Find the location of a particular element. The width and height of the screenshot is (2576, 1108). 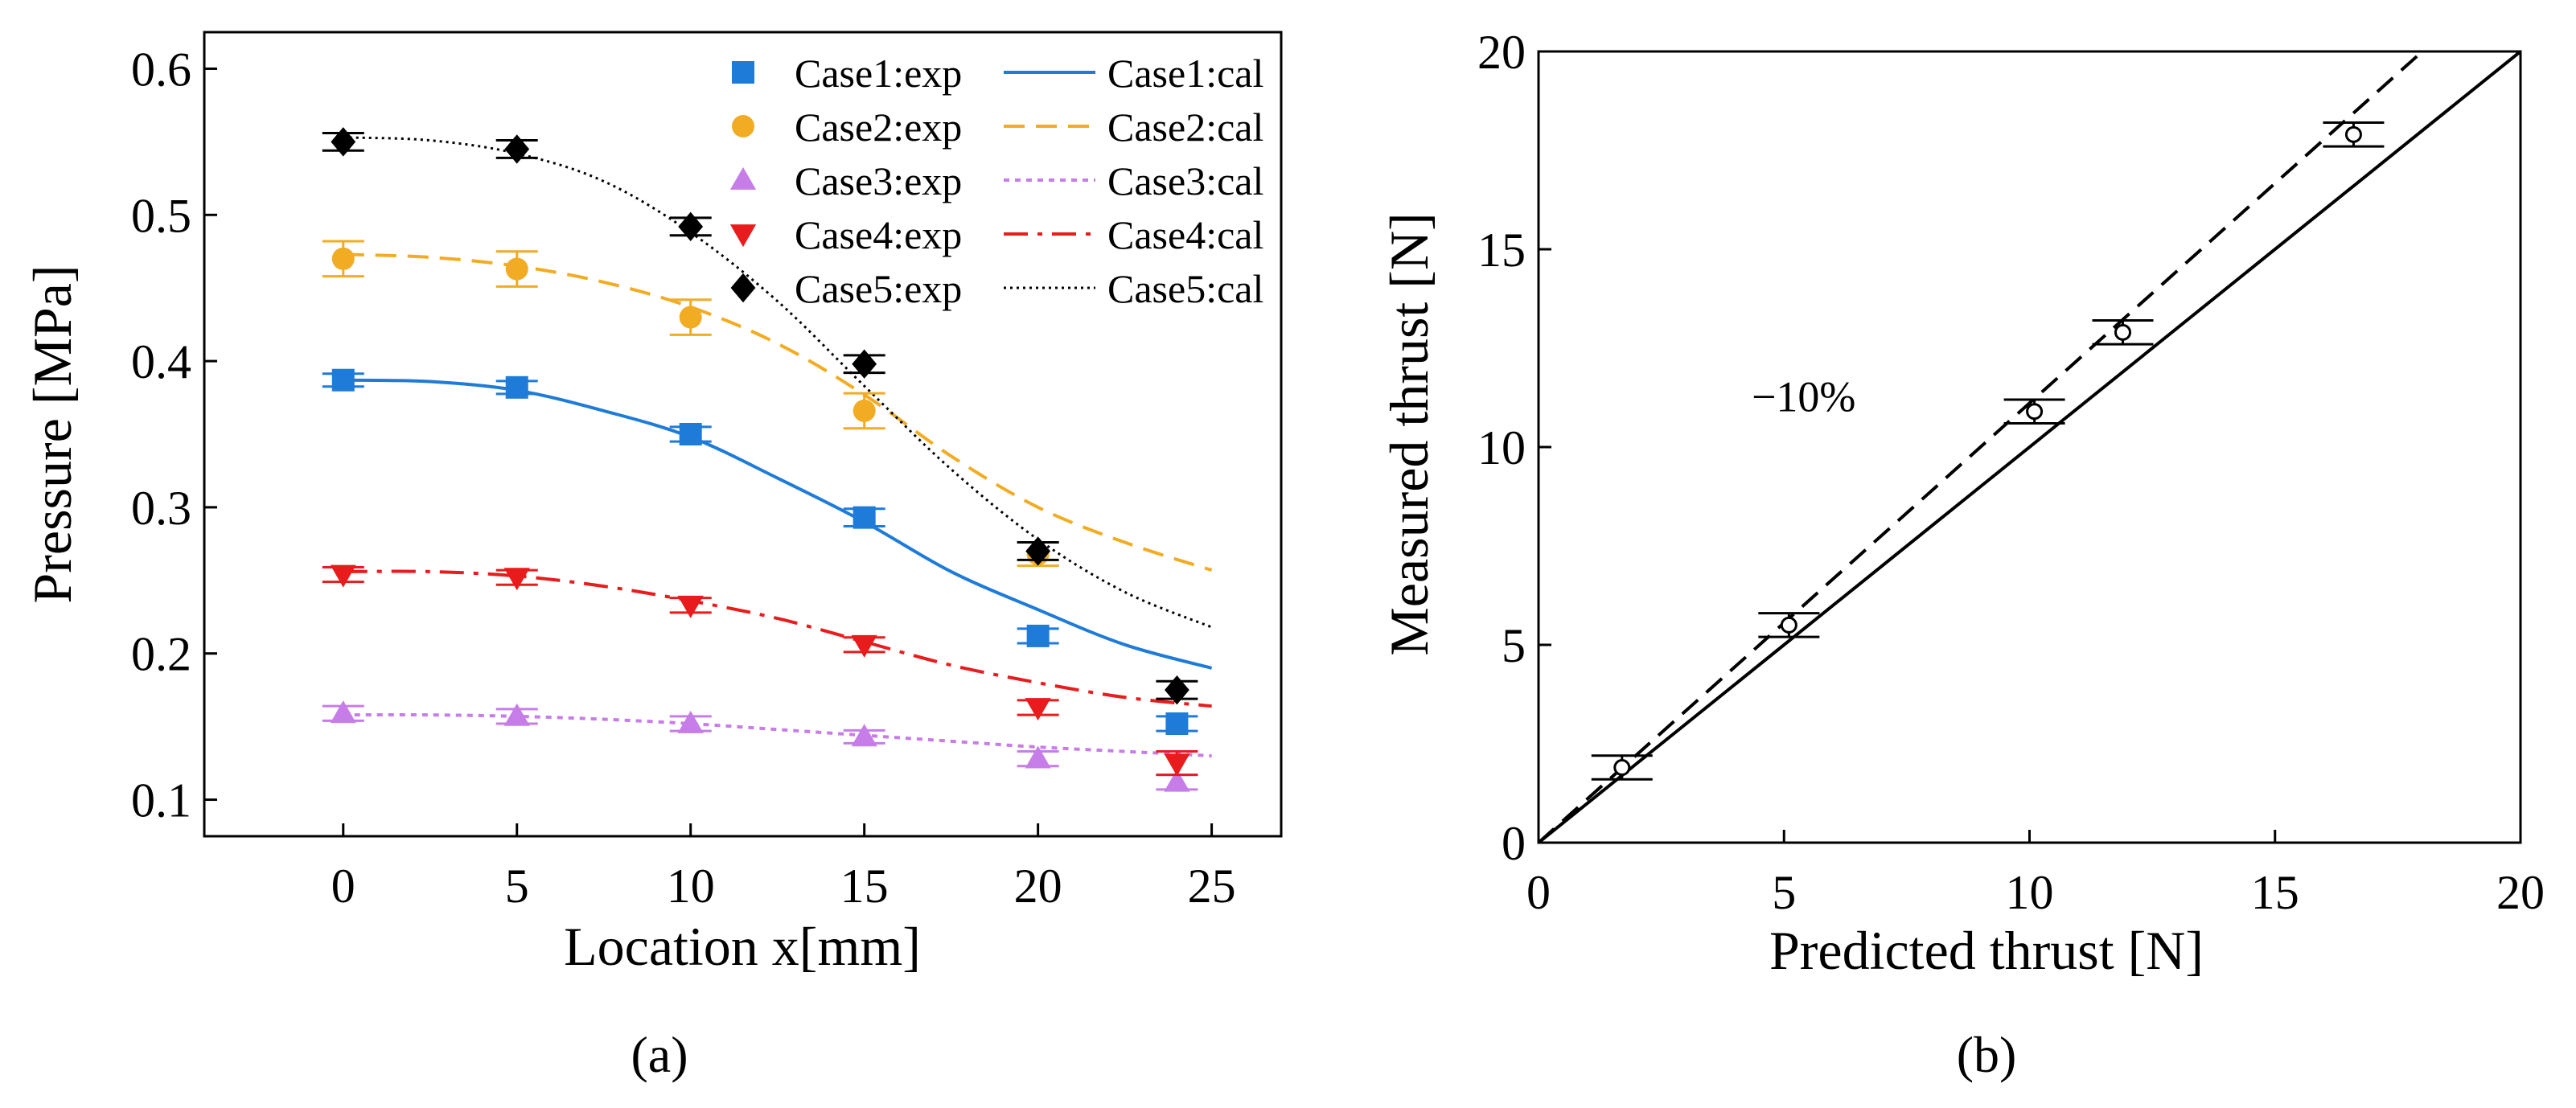

panel-b-ytick-label: 10 is located at coordinates (1501, 447).